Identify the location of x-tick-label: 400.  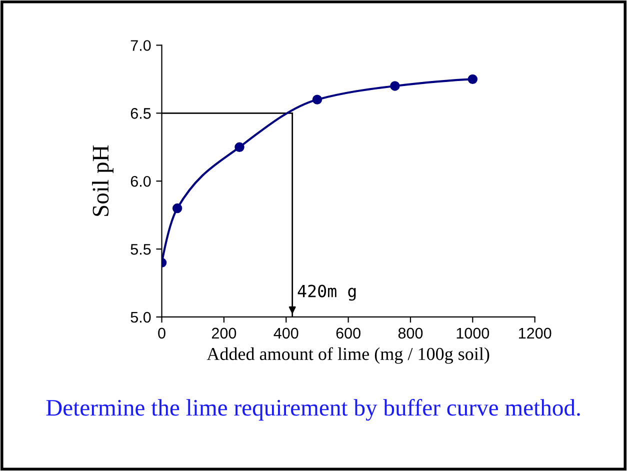
(286, 333).